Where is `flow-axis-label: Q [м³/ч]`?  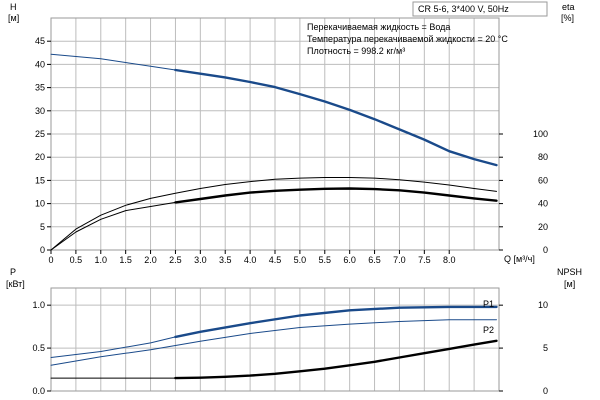
flow-axis-label: Q [м³/ч] is located at coordinates (519, 259).